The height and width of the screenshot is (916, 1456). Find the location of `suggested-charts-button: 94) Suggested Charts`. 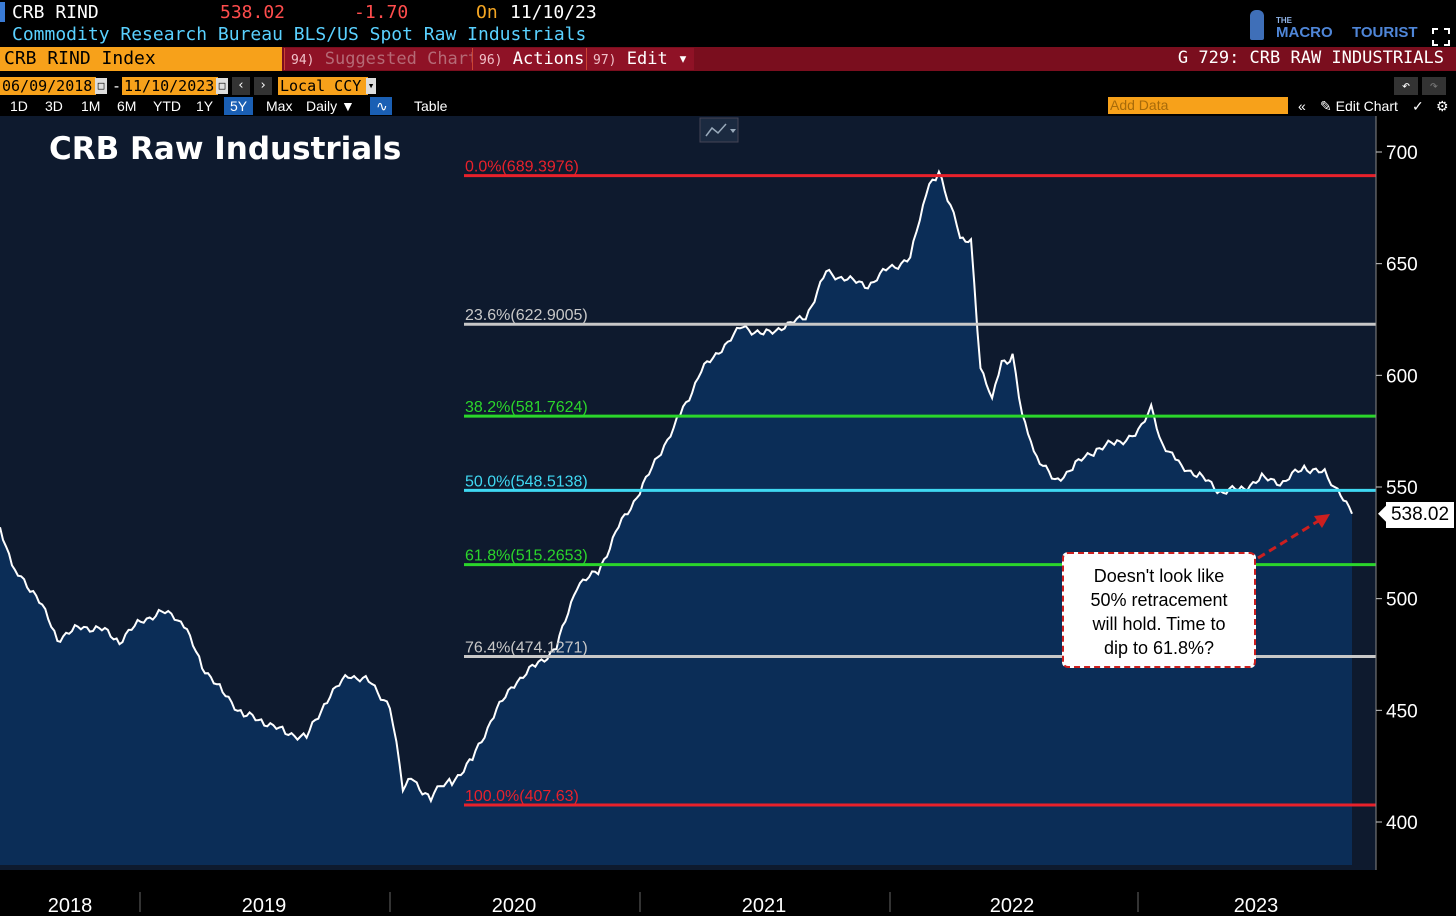

suggested-charts-button: 94) Suggested Charts is located at coordinates (389, 59).